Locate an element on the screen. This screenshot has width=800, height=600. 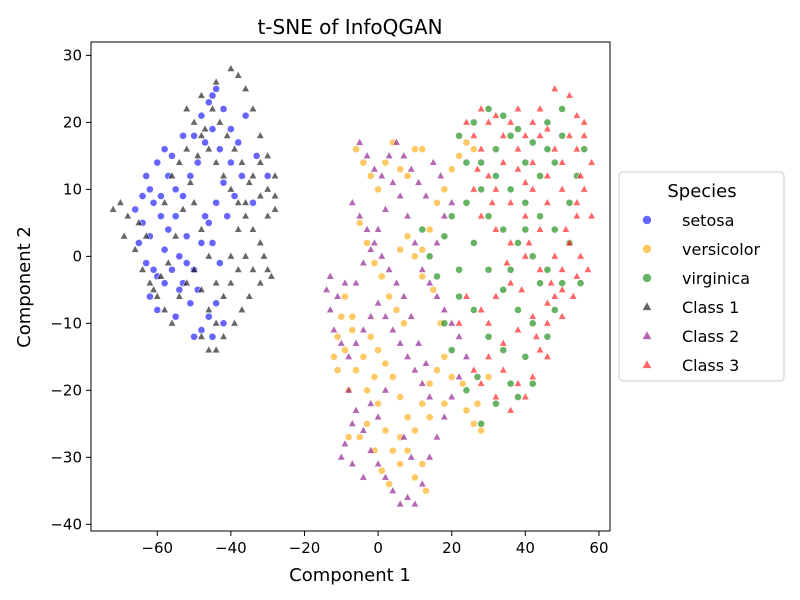
legend-item-versicolor: versicolor is located at coordinates (701, 249).